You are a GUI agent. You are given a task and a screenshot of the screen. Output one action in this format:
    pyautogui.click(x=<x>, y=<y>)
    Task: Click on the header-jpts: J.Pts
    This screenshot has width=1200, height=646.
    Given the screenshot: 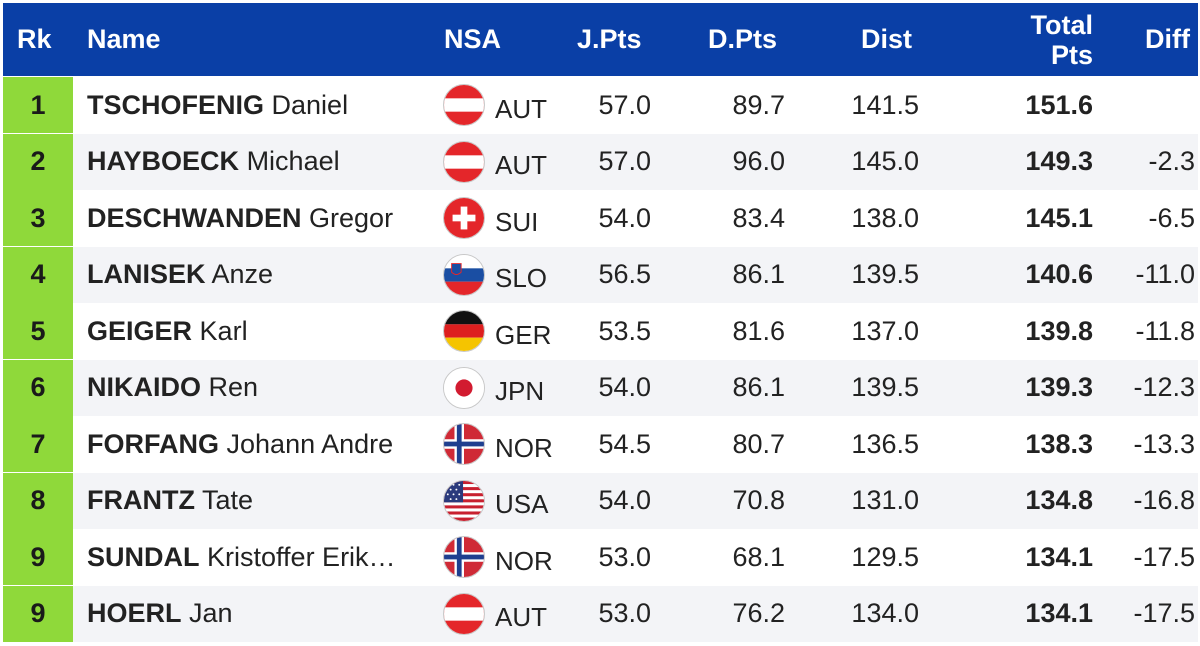 What is the action you would take?
    pyautogui.click(x=609, y=39)
    